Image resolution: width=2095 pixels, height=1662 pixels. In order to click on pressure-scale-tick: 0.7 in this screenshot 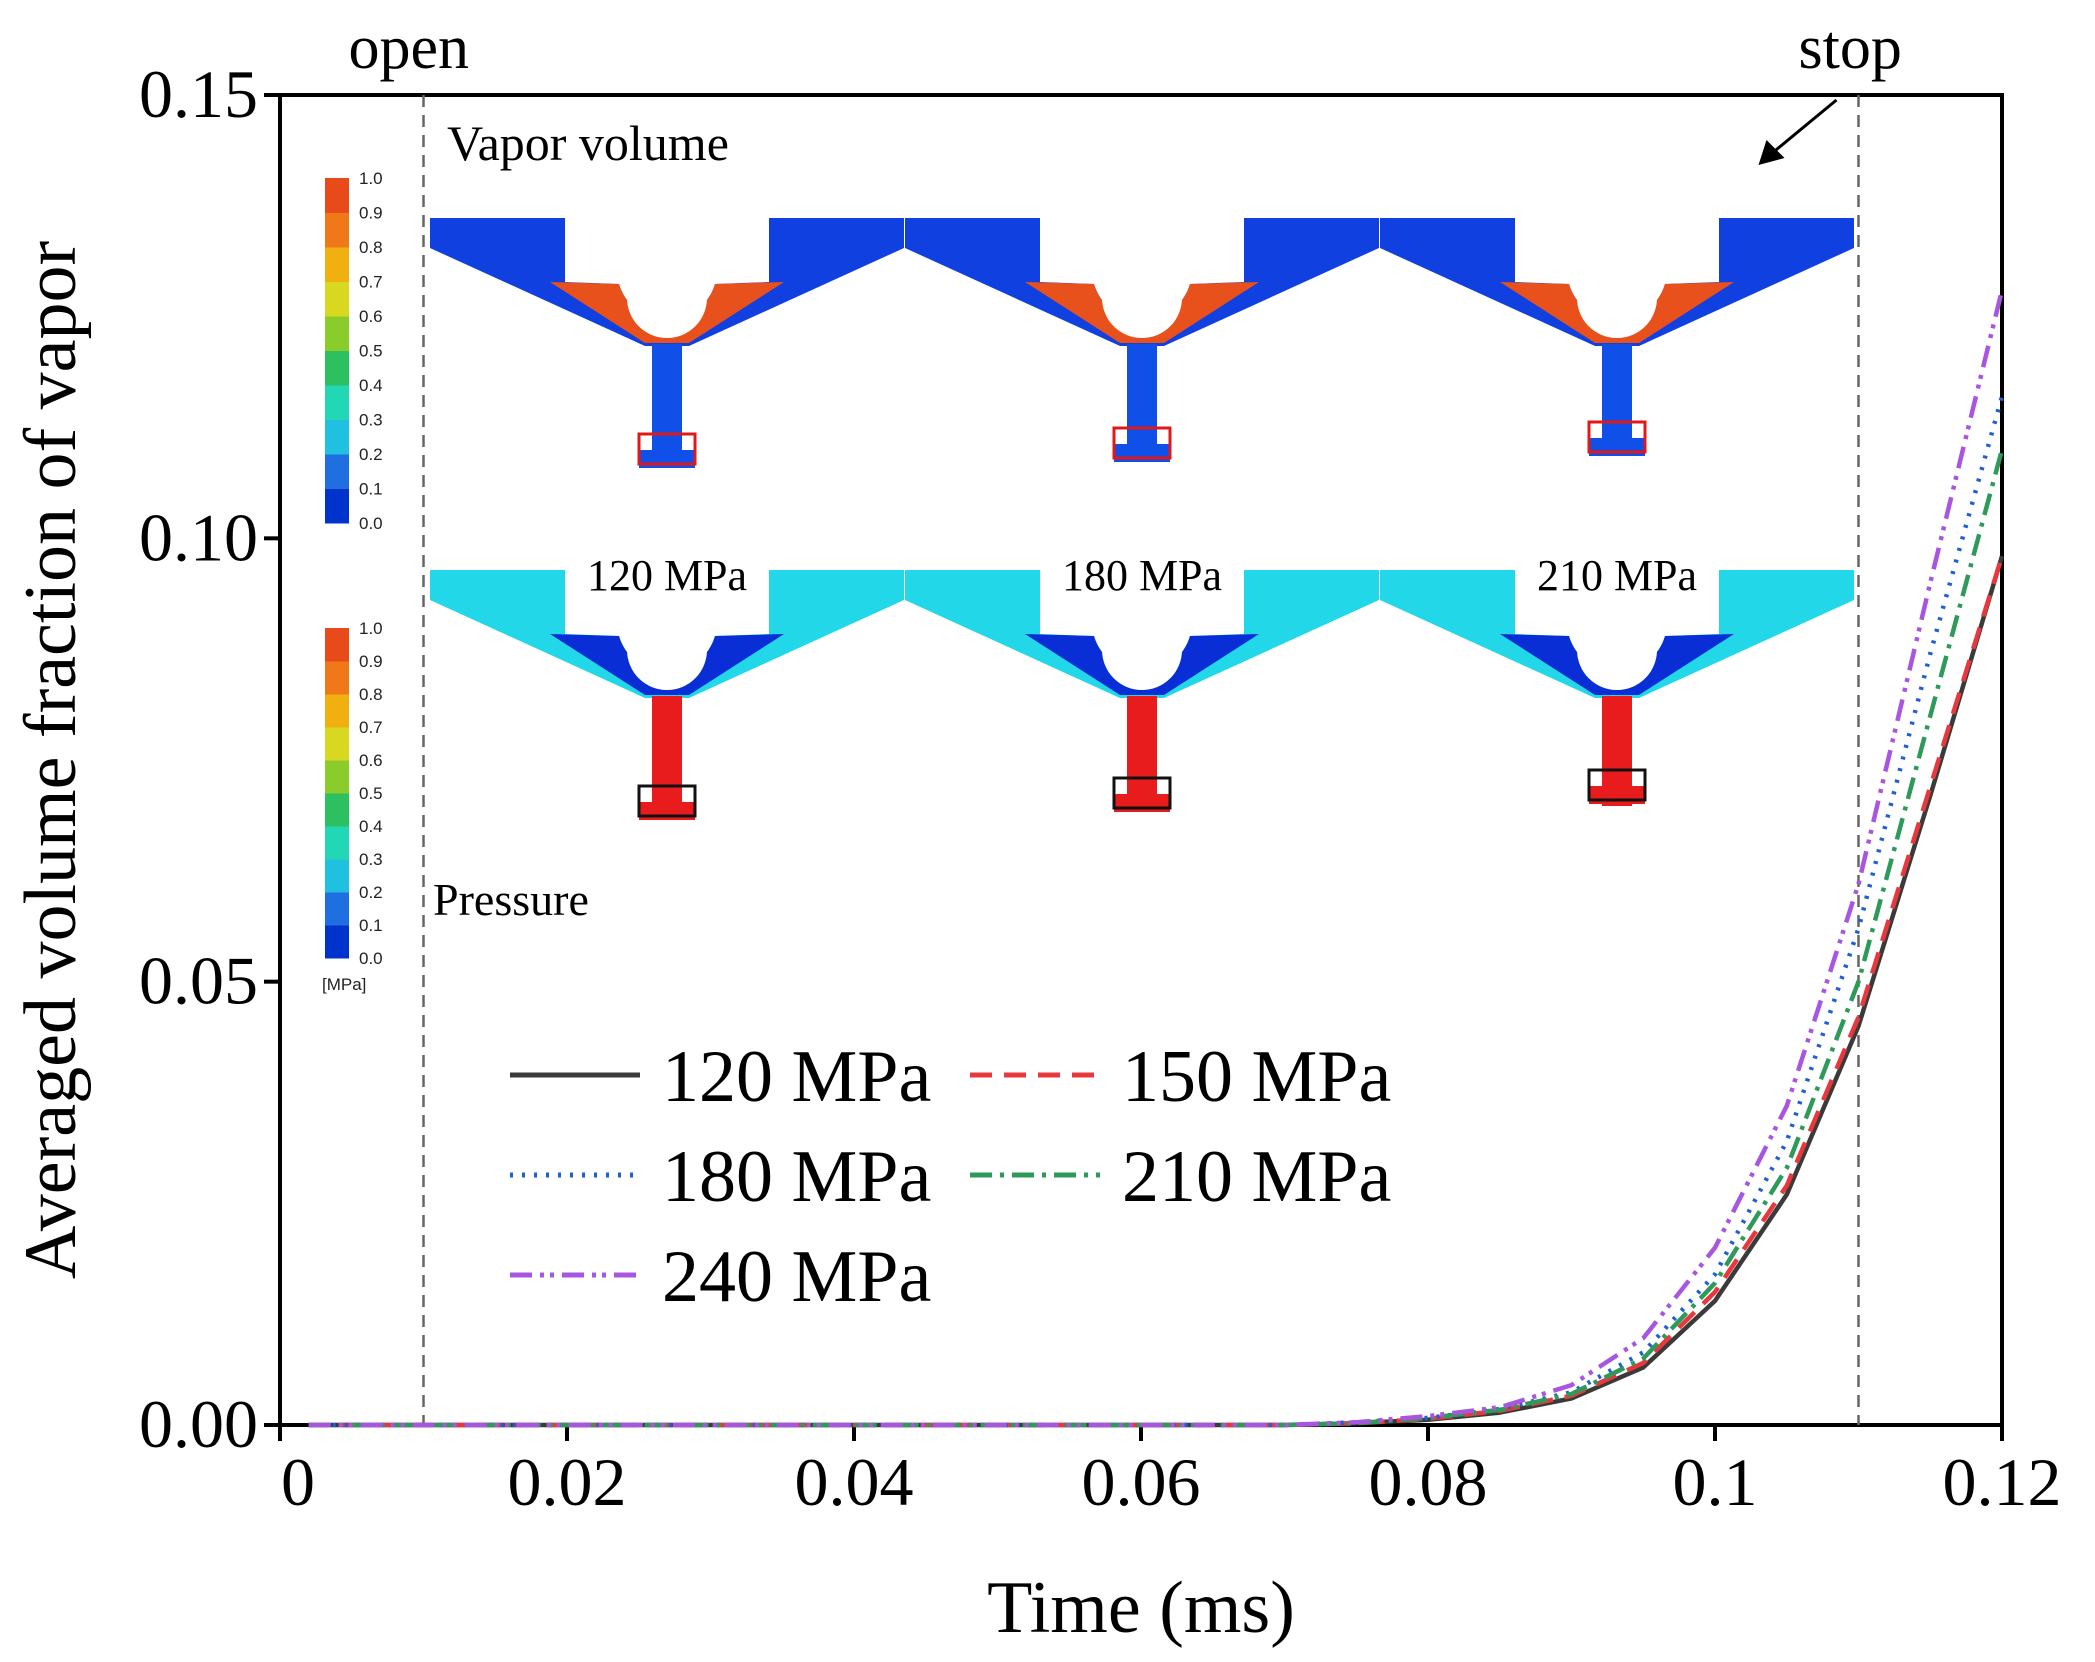, I will do `click(371, 727)`.